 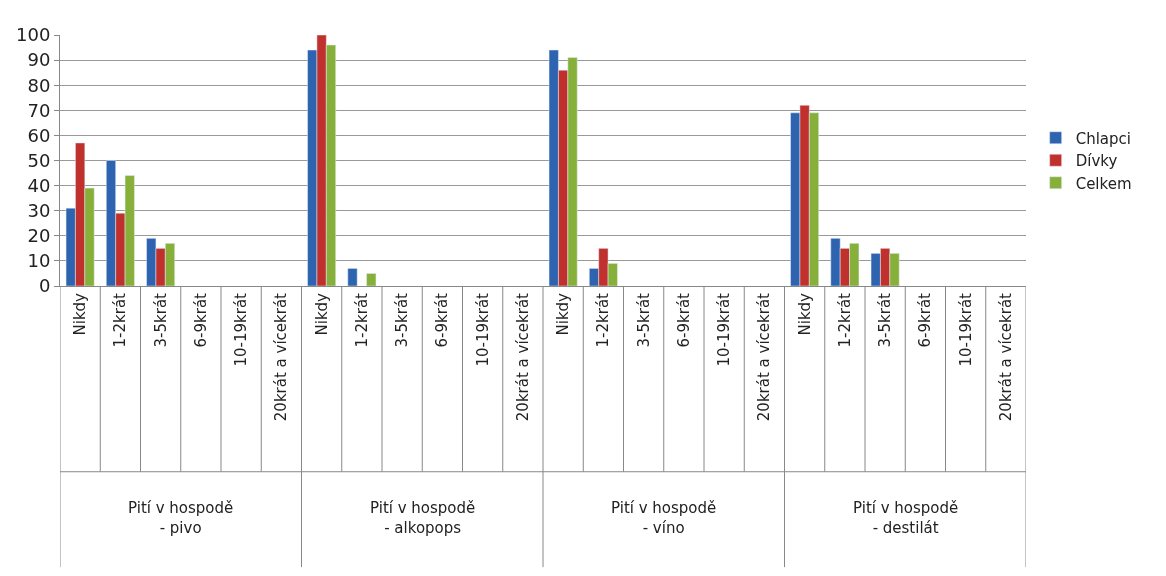 I want to click on y-tick-label: 80, so click(x=39, y=85).